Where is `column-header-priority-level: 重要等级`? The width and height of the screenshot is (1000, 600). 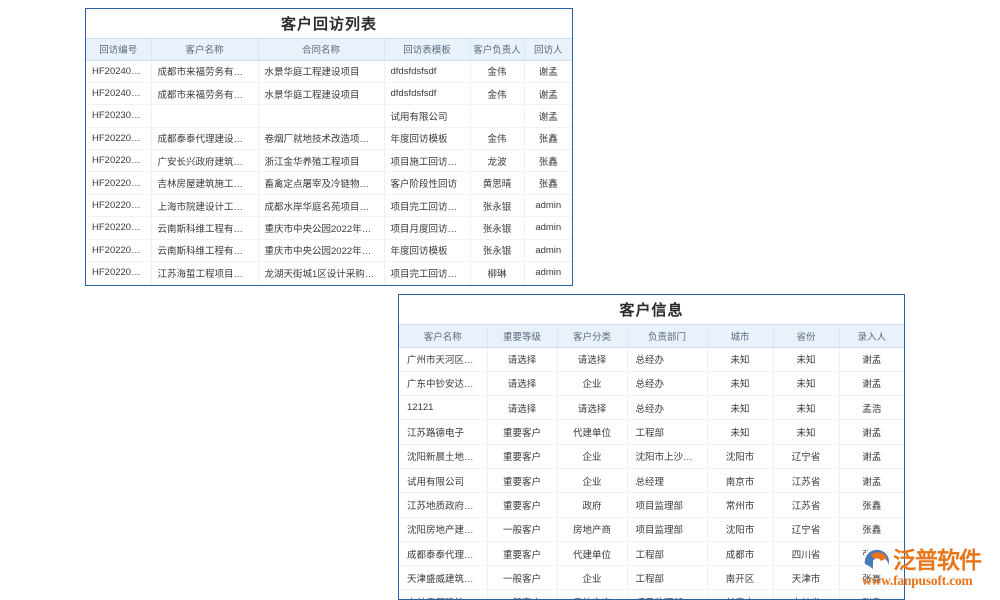
column-header-priority-level: 重要等级 is located at coordinates (522, 336).